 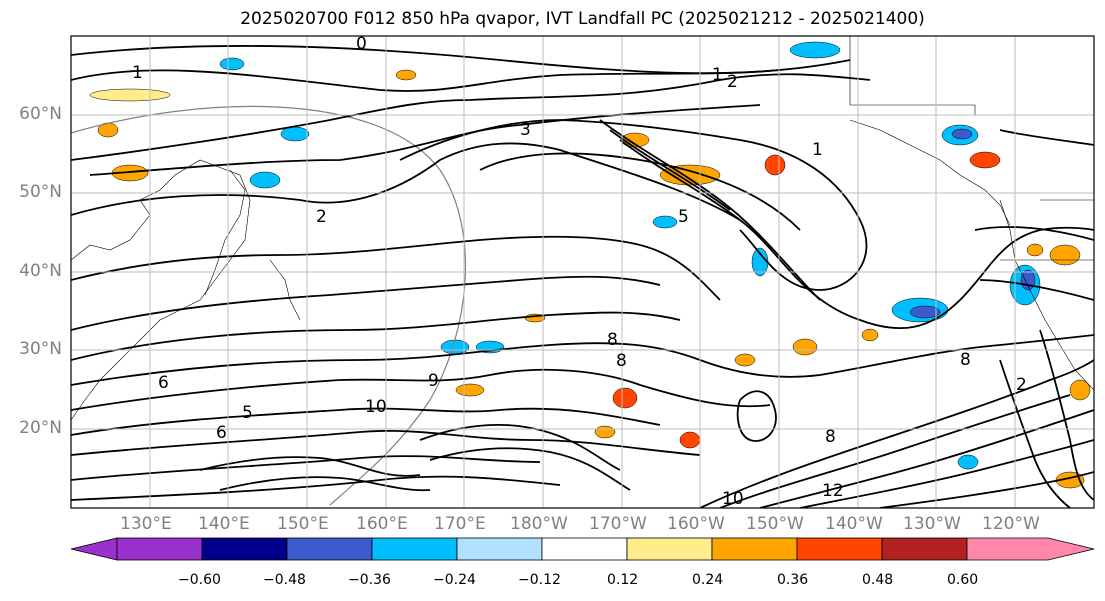 What do you see at coordinates (40, 271) in the screenshot?
I see `lat-label: 40°N` at bounding box center [40, 271].